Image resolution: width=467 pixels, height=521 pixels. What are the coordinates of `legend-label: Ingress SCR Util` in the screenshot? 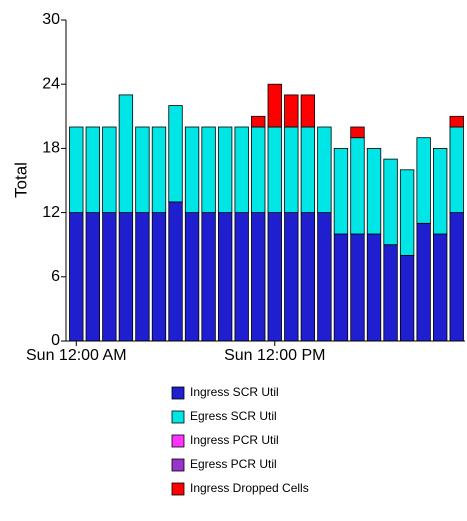 It's located at (234, 392).